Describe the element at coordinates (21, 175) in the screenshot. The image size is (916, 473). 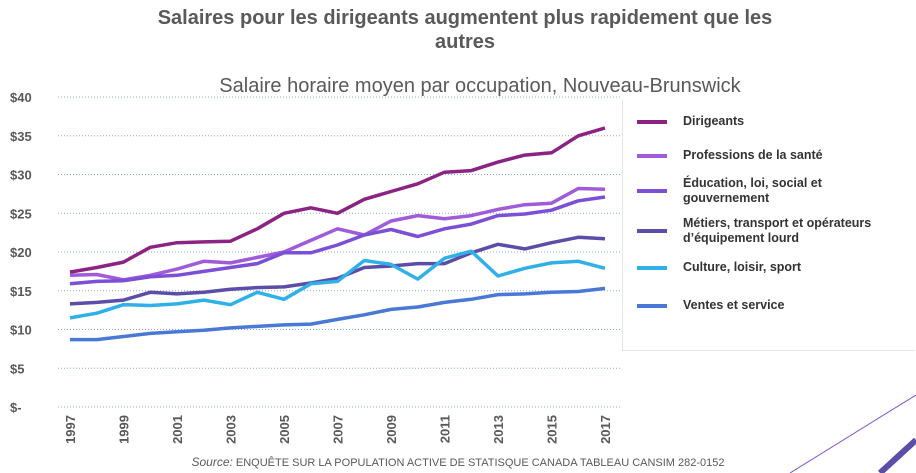
I see `y-tick-label: $30` at that location.